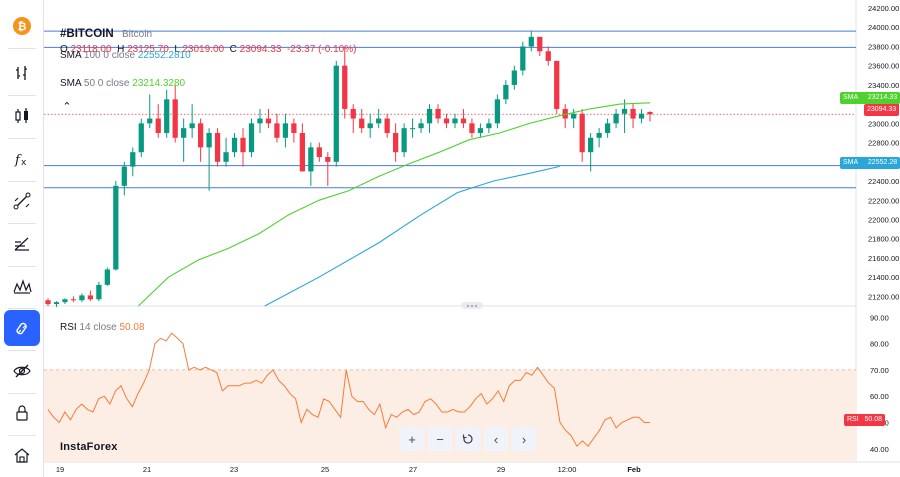 The image size is (900, 477). I want to click on fib-tools-button, so click(22, 244).